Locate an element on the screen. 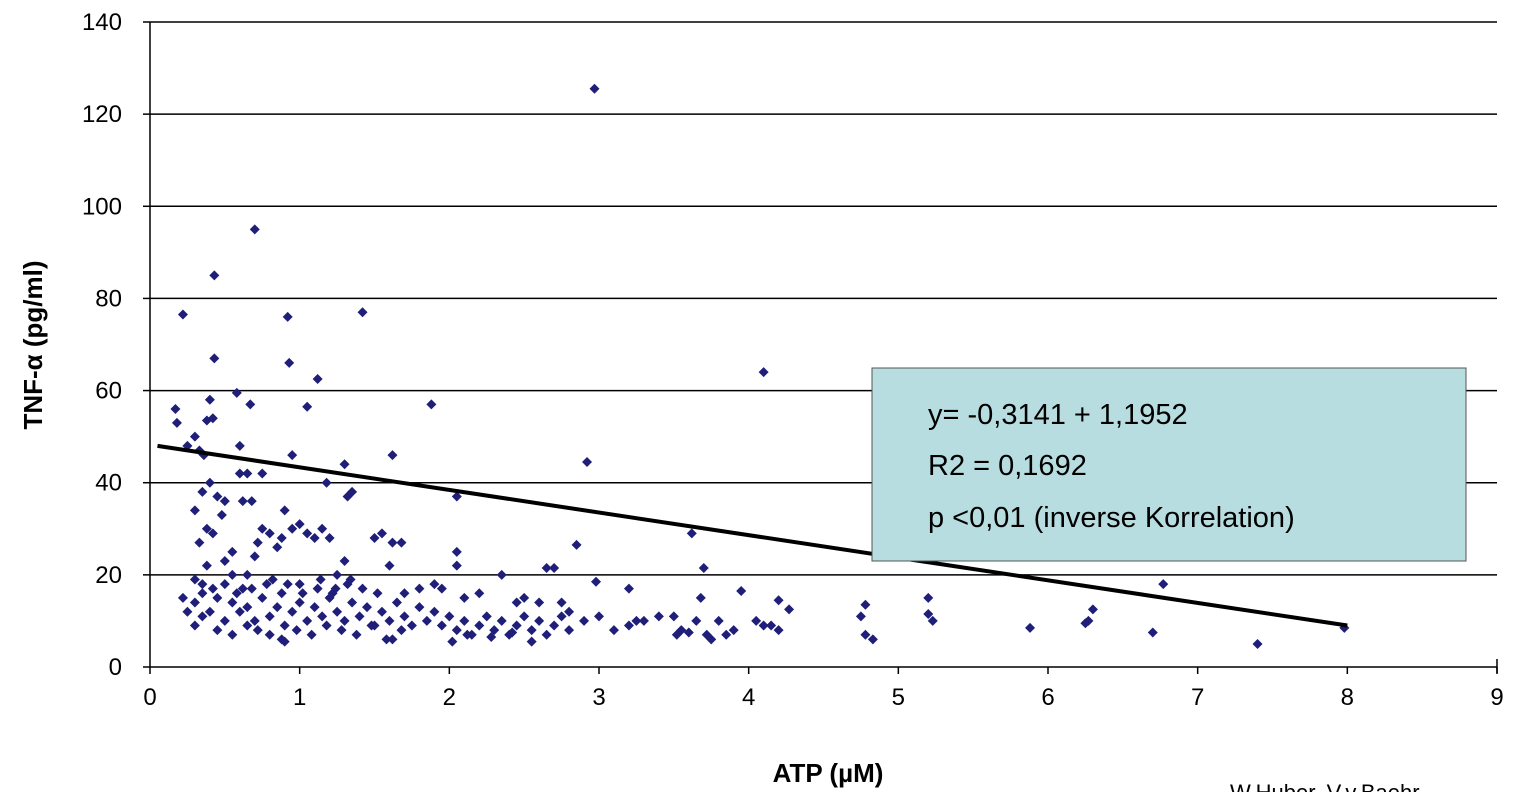  y-tick-label: 60 is located at coordinates (108, 391).